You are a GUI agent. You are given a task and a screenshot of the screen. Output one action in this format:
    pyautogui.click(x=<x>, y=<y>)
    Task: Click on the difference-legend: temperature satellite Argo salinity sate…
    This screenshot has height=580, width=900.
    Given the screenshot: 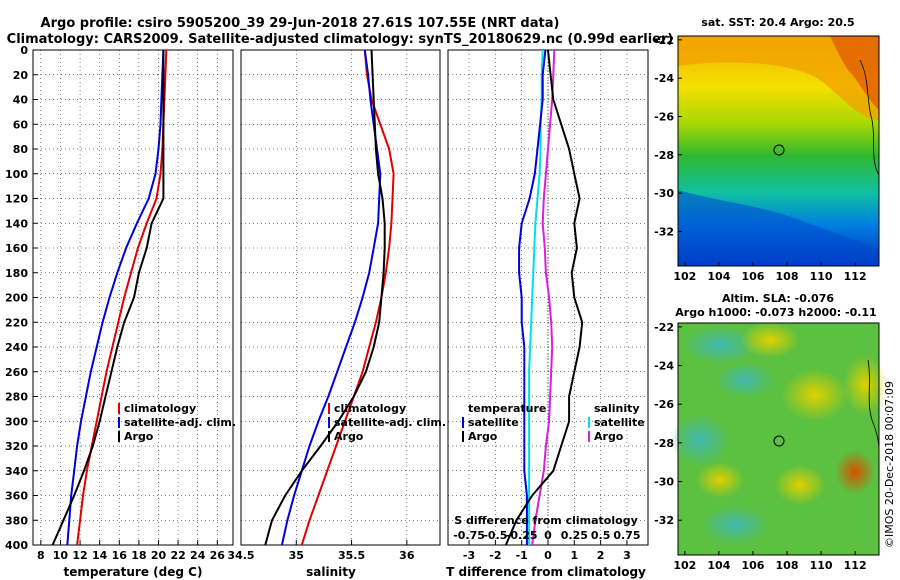 What is the action you would take?
    pyautogui.click(x=553, y=422)
    